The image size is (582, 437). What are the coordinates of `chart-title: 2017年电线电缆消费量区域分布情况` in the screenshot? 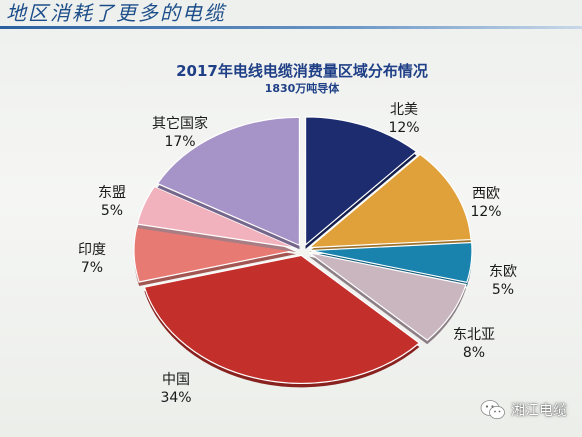 It's located at (302, 71).